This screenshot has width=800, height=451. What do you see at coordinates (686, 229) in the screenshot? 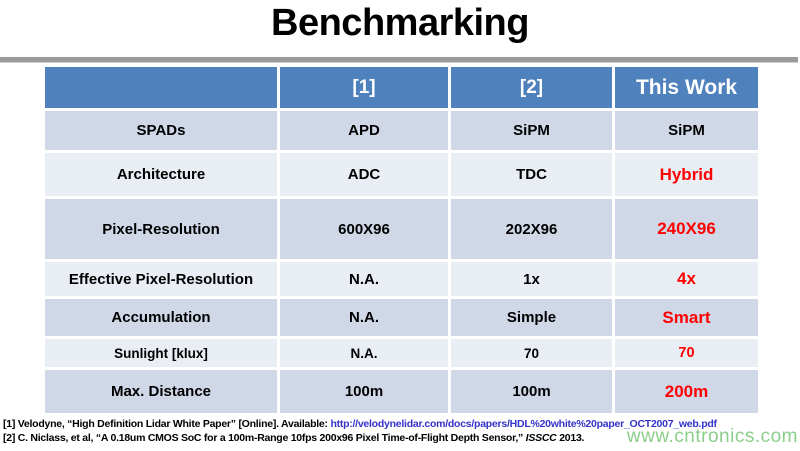
I see `cell-pixel-resolution-this-work: 240X96` at bounding box center [686, 229].